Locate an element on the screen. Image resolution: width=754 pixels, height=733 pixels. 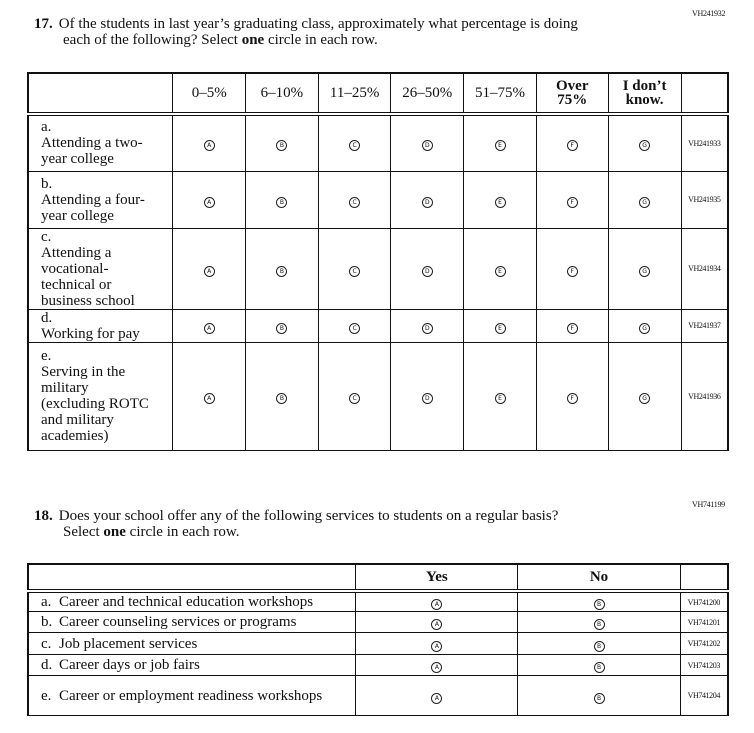
column-header: Over 75% is located at coordinates (572, 94).